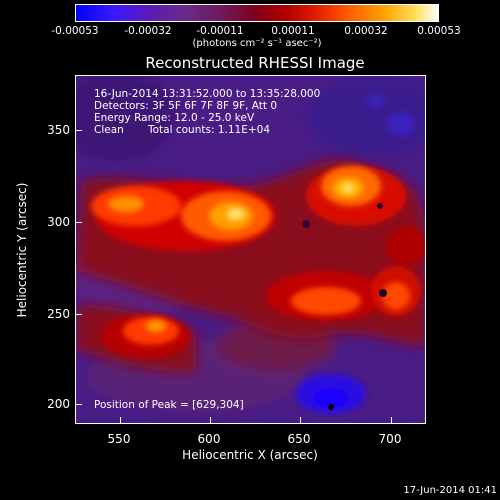 The height and width of the screenshot is (500, 500). What do you see at coordinates (257, 13) in the screenshot?
I see `colorbar` at bounding box center [257, 13].